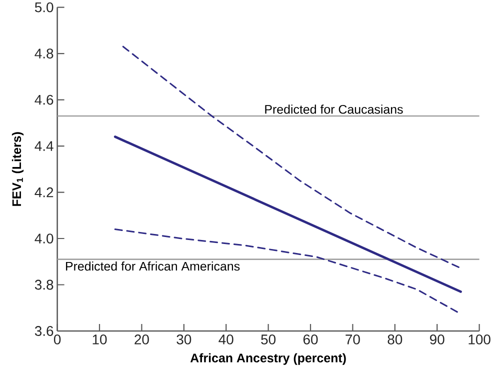 The image size is (500, 380). What do you see at coordinates (395, 339) in the screenshot?
I see `x-tick-label: 80` at bounding box center [395, 339].